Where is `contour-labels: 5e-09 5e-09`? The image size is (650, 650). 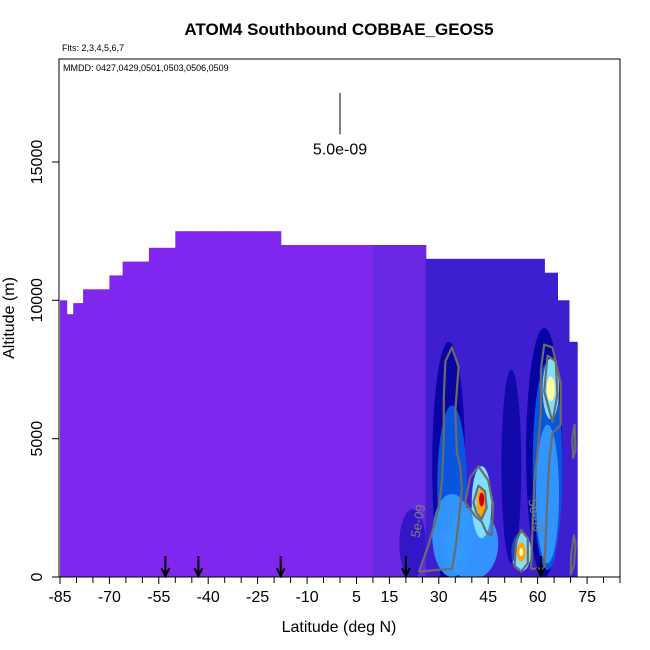
contour-labels: 5e-09 5e-09 is located at coordinates (477, 518).